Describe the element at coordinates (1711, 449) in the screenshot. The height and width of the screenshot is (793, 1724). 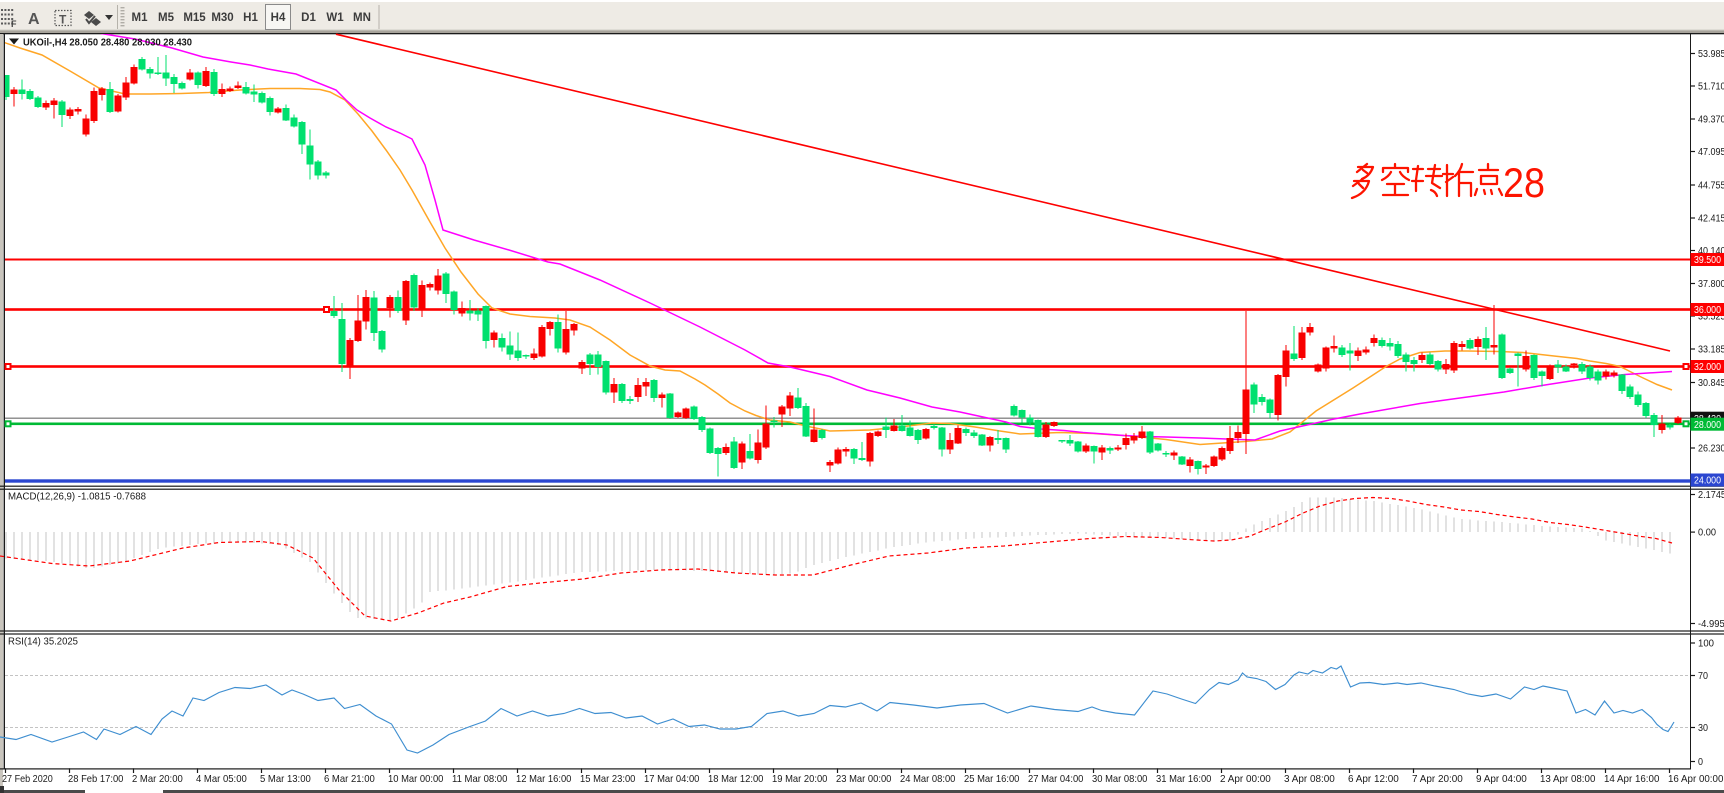
I see `svg-text: 26.230` at that location.